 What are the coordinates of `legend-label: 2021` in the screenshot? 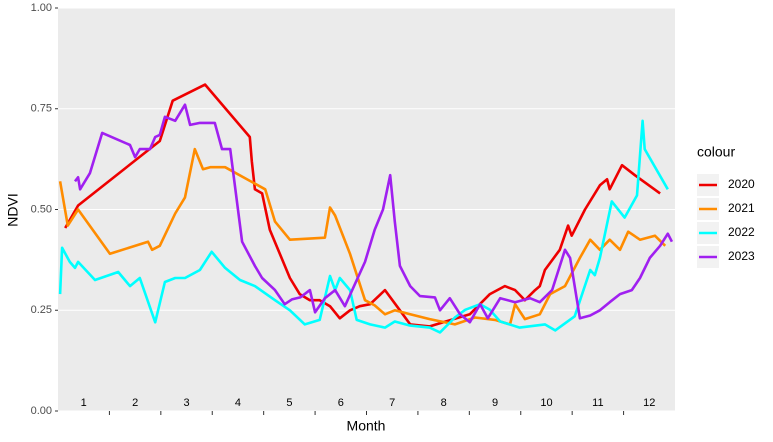 It's located at (741, 208).